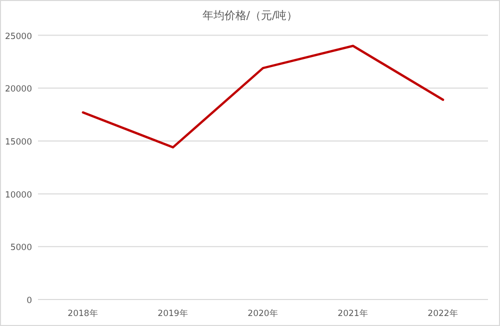 The height and width of the screenshot is (326, 500). What do you see at coordinates (18, 195) in the screenshot?
I see `y-tick-label: 10000` at bounding box center [18, 195].